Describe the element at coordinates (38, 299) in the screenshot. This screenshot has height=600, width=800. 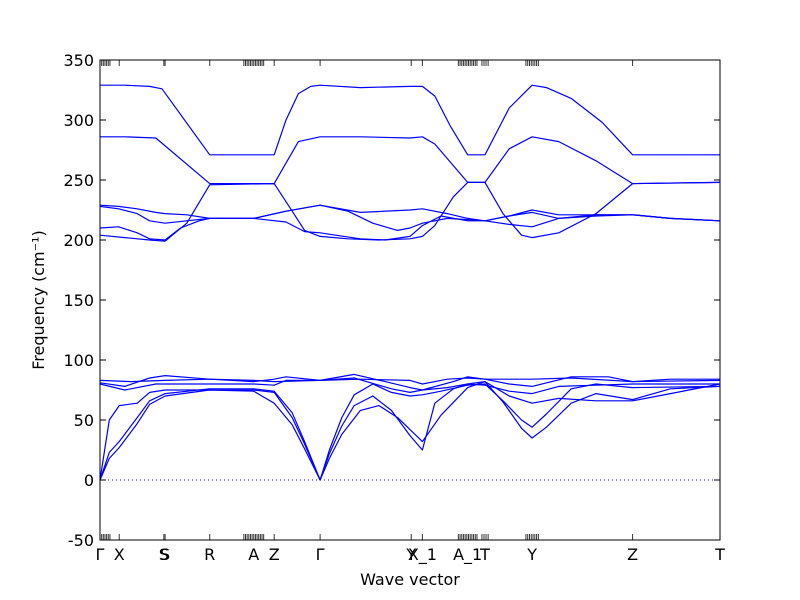
I see `y-axis-title: Frequency (cm⁻¹)` at that location.